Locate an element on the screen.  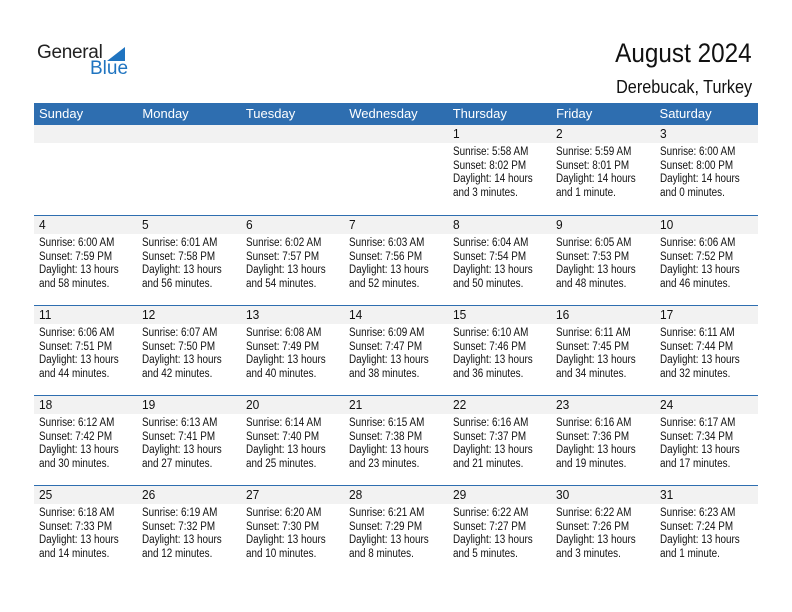
sunrise-time: 6:11 AM is located at coordinates (613, 333).